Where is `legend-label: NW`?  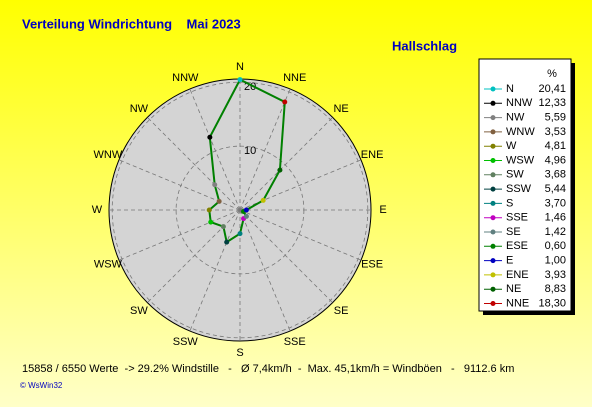
legend-label: NW is located at coordinates (515, 118).